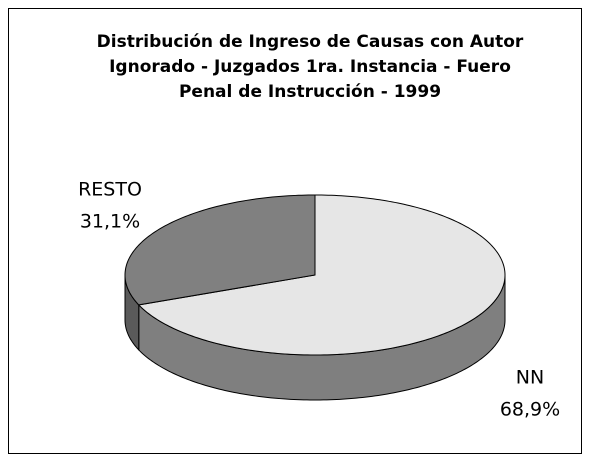 The height and width of the screenshot is (464, 592). I want to click on slice-value-label: 31,1%, so click(110, 222).